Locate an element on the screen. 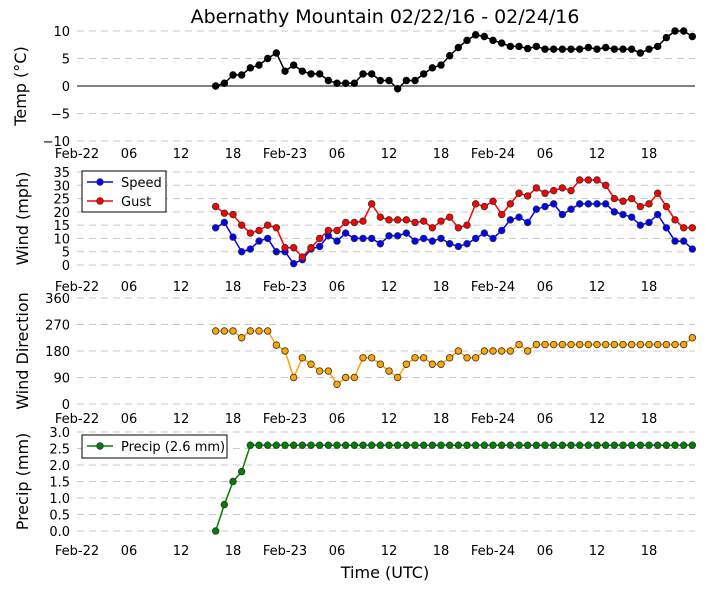 Image resolution: width=705 pixels, height=593 pixels. y-axis-label: Wind Direction is located at coordinates (22, 351).